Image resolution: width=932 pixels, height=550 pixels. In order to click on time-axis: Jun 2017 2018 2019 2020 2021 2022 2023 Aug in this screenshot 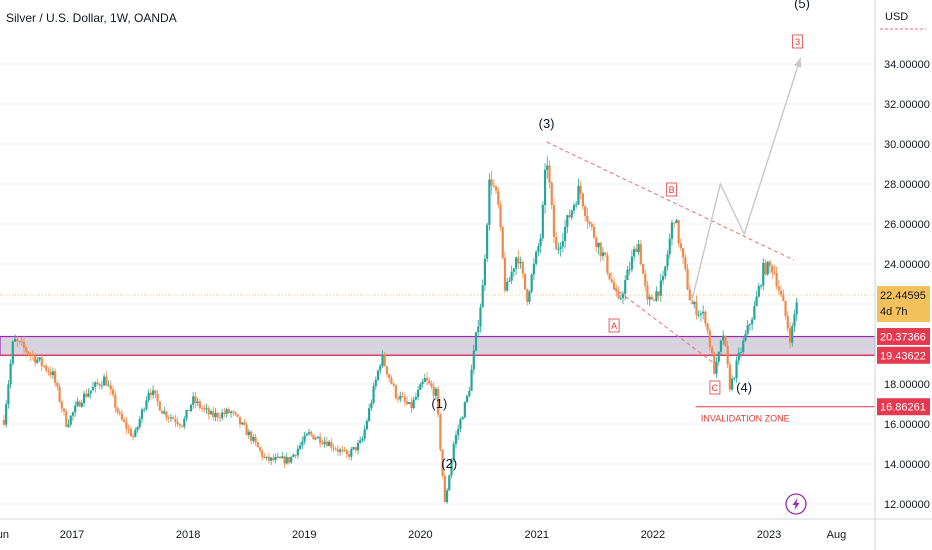, I will do `click(423, 535)`.